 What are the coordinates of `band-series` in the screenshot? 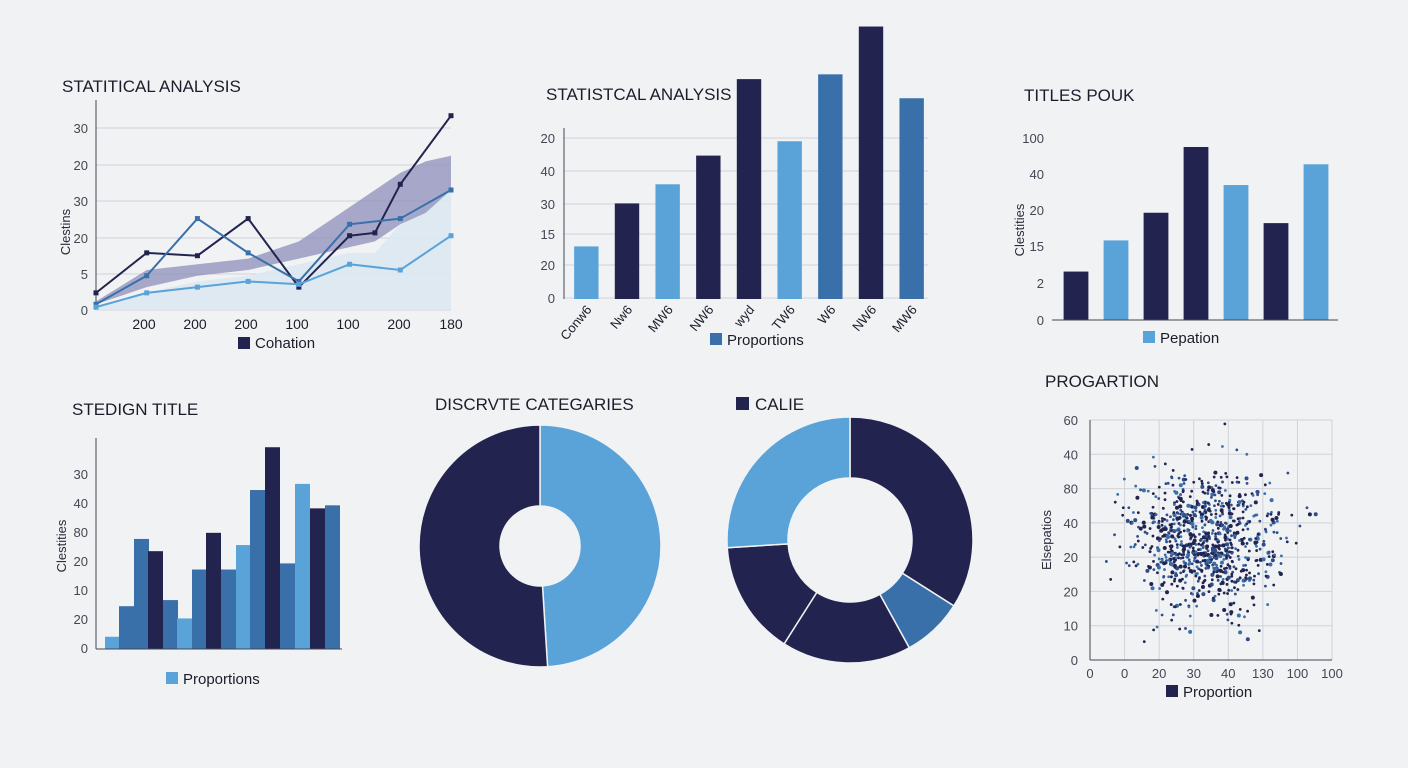 It's located at (273, 230).